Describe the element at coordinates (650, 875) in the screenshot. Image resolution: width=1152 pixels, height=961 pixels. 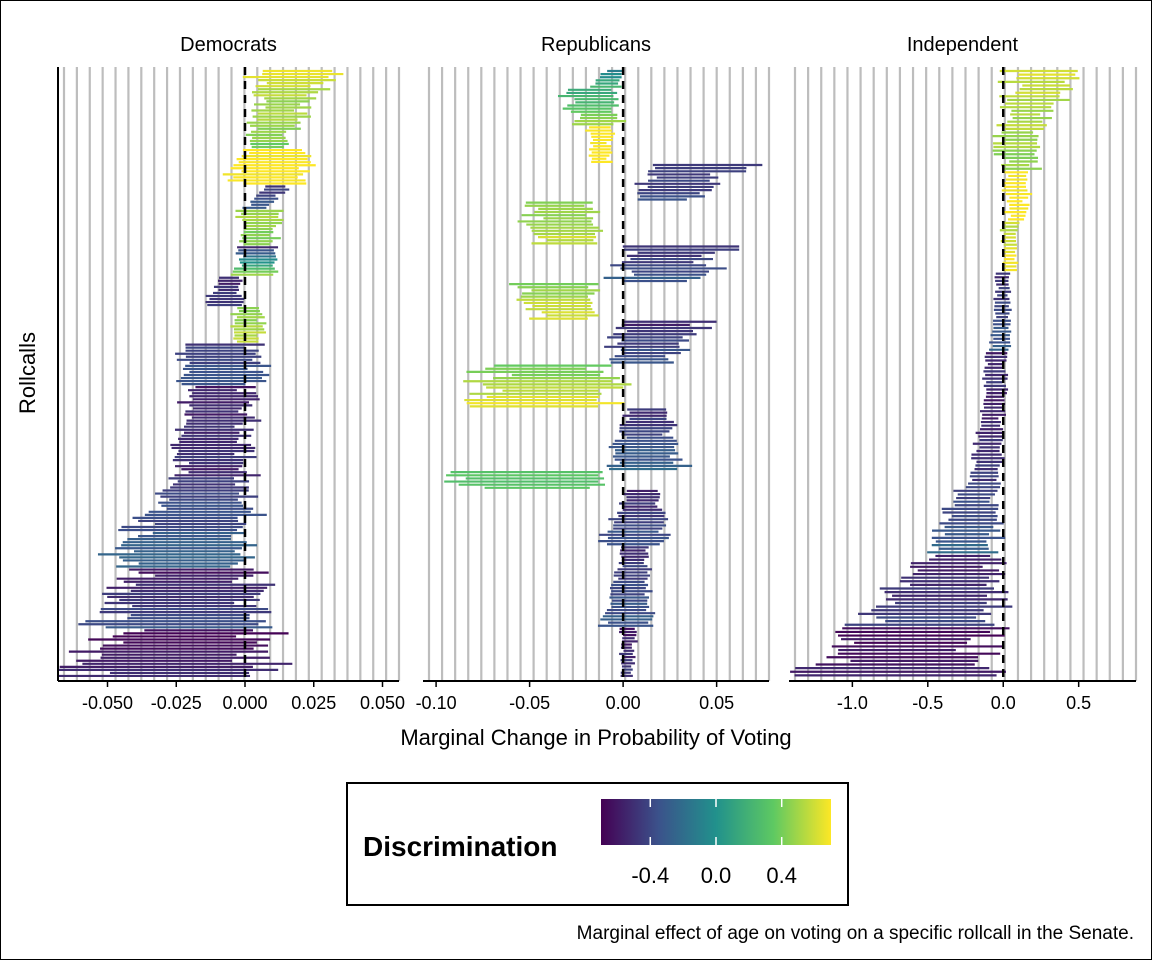
I see `legend-tick-label: -0.4` at that location.